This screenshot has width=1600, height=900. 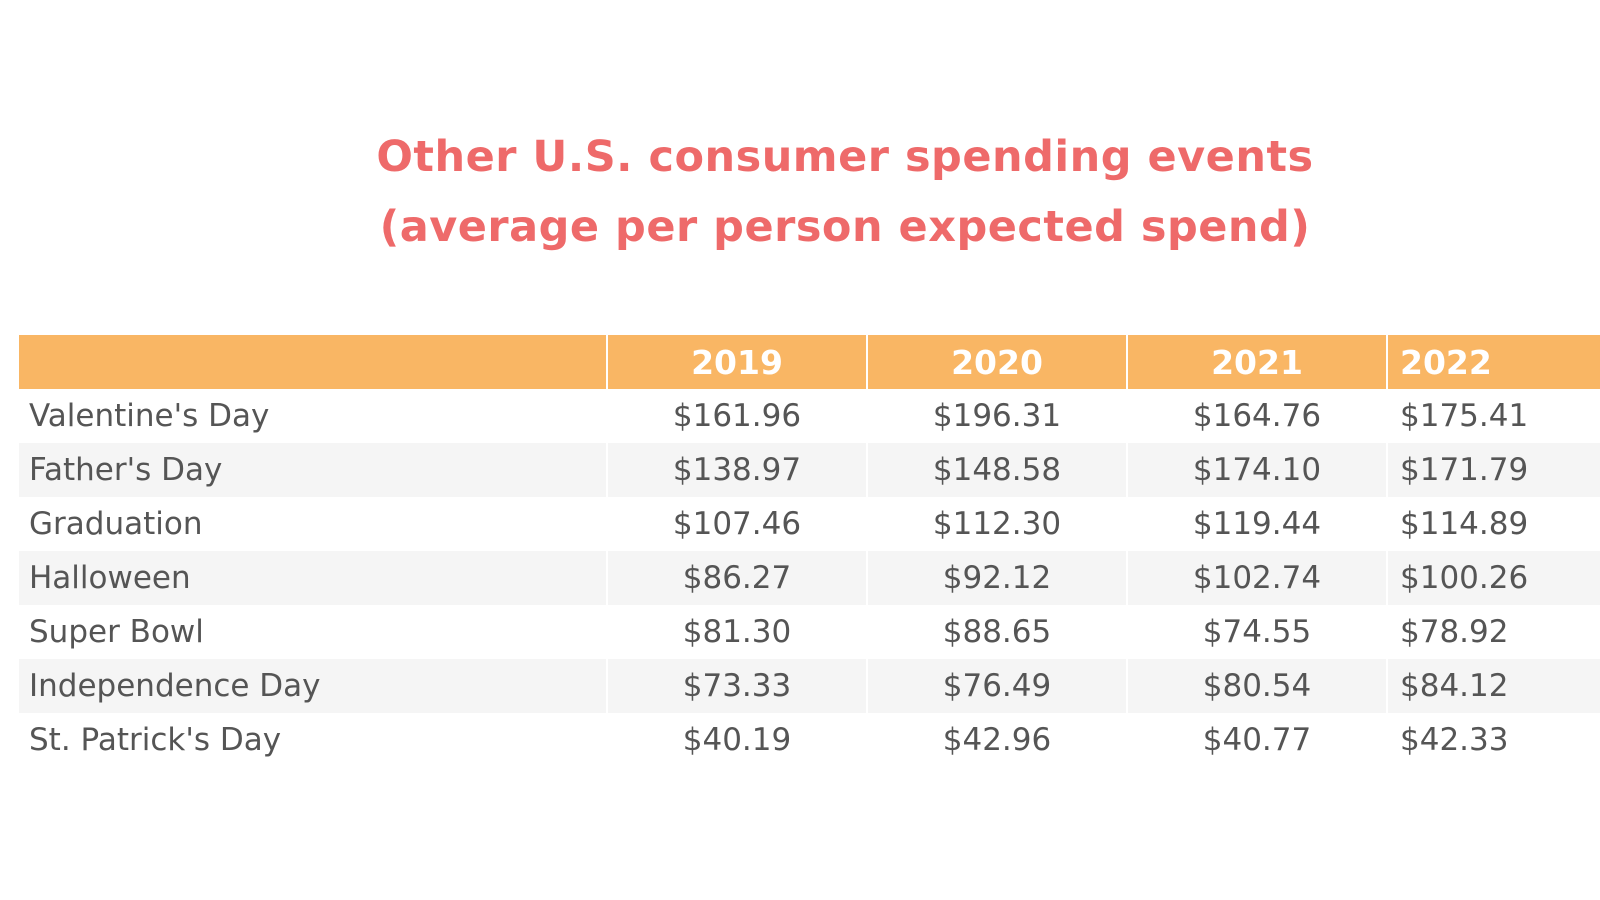 What do you see at coordinates (1493, 470) in the screenshot?
I see `spend-value-cell: $171.79` at bounding box center [1493, 470].